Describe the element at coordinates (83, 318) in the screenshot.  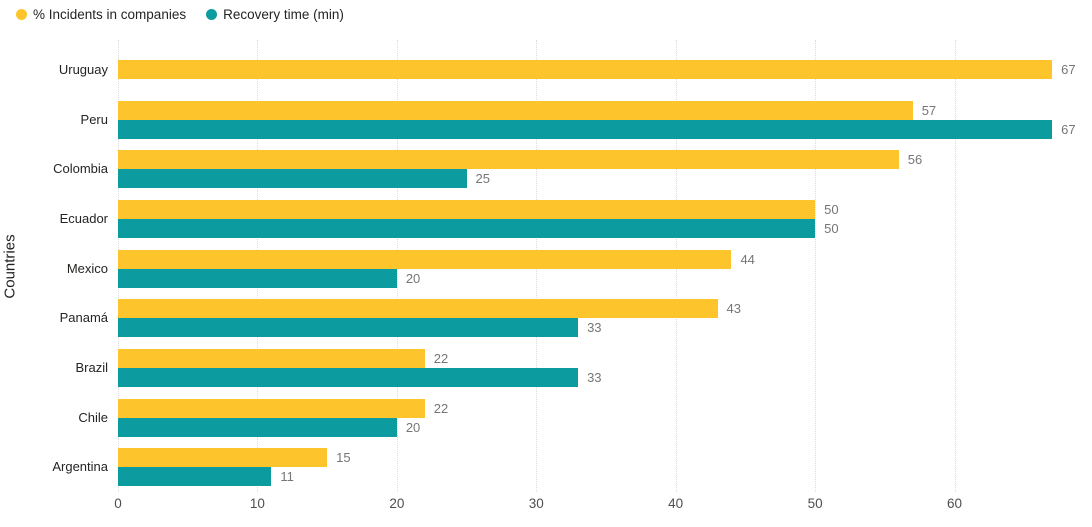
I see `category-label: Panamá` at that location.